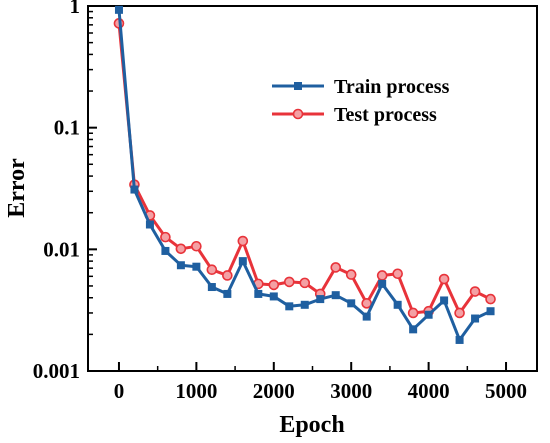 This screenshot has width=550, height=443. Describe the element at coordinates (311, 425) in the screenshot. I see `x-axis-title: Epoch` at that location.